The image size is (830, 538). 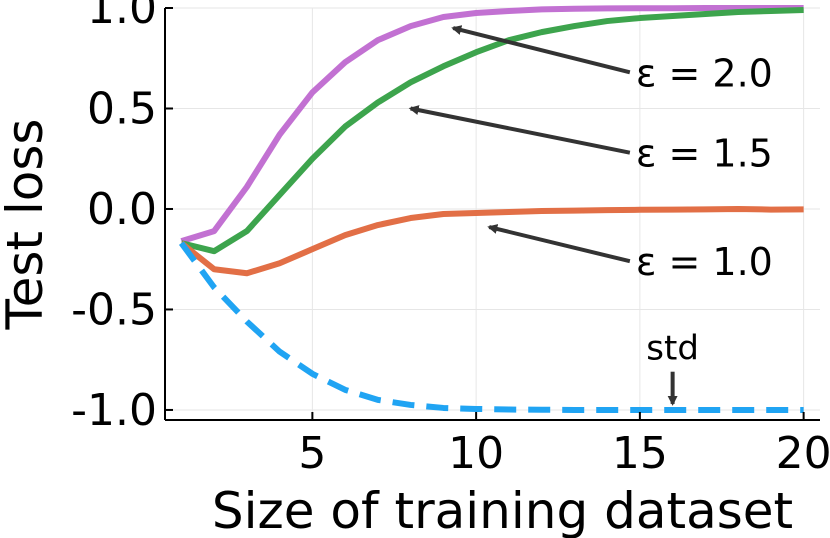 What do you see at coordinates (27, 225) in the screenshot?
I see `y-axis-title: Test loss` at bounding box center [27, 225].